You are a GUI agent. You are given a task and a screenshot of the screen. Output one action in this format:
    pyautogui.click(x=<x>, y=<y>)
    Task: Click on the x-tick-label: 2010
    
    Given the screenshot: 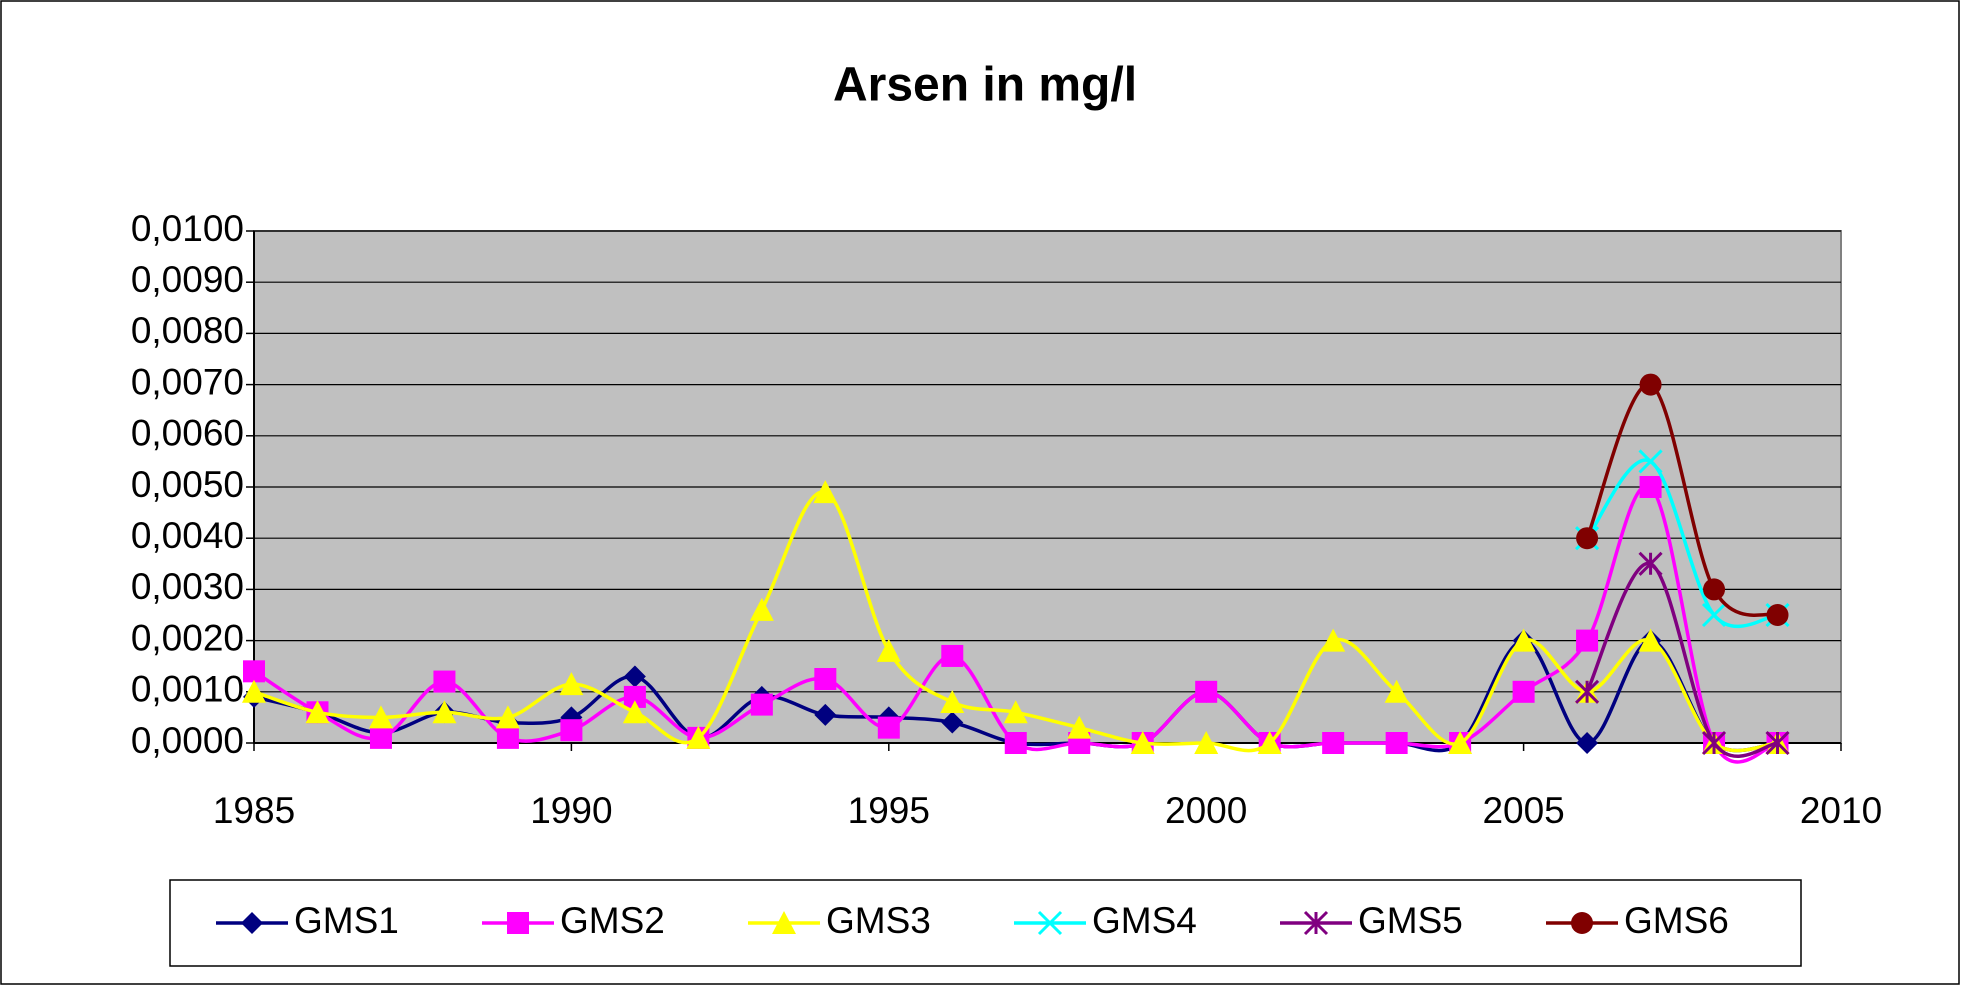 What is the action you would take?
    pyautogui.click(x=1841, y=810)
    